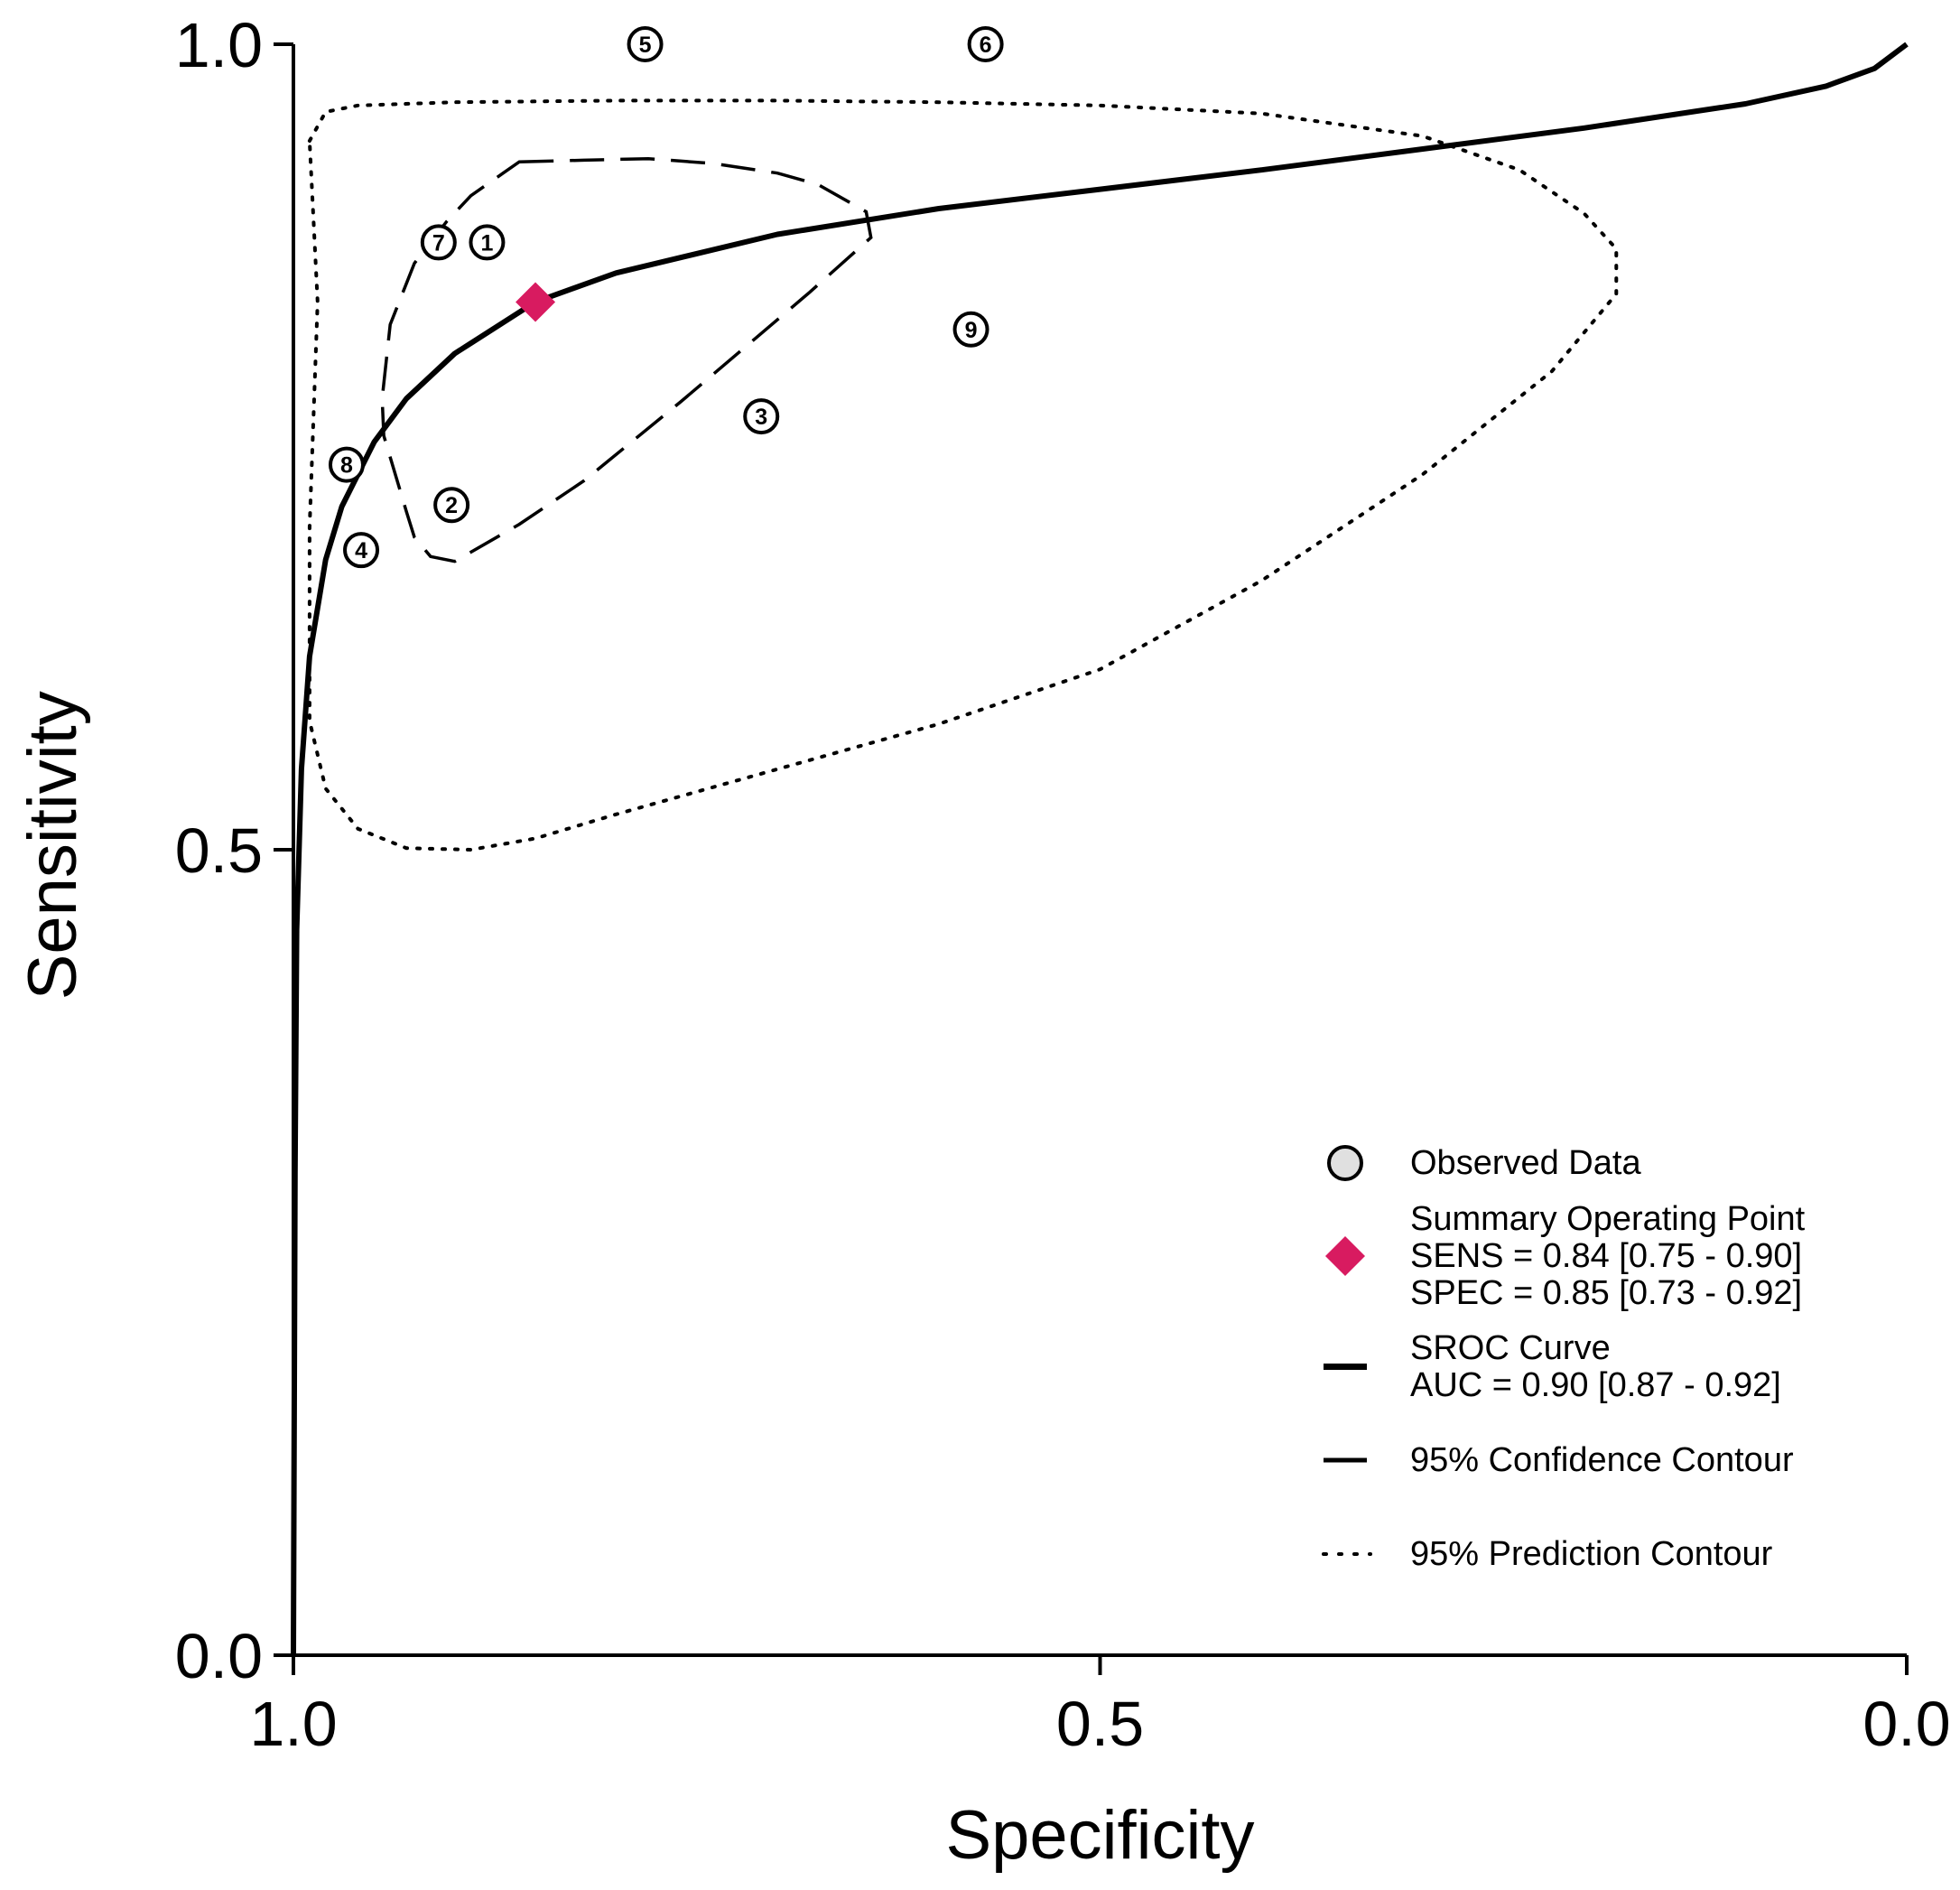 The height and width of the screenshot is (1890, 1960). Describe the element at coordinates (1591, 1554) in the screenshot. I see `legend-text-line: 95% Prediction Contour` at that location.